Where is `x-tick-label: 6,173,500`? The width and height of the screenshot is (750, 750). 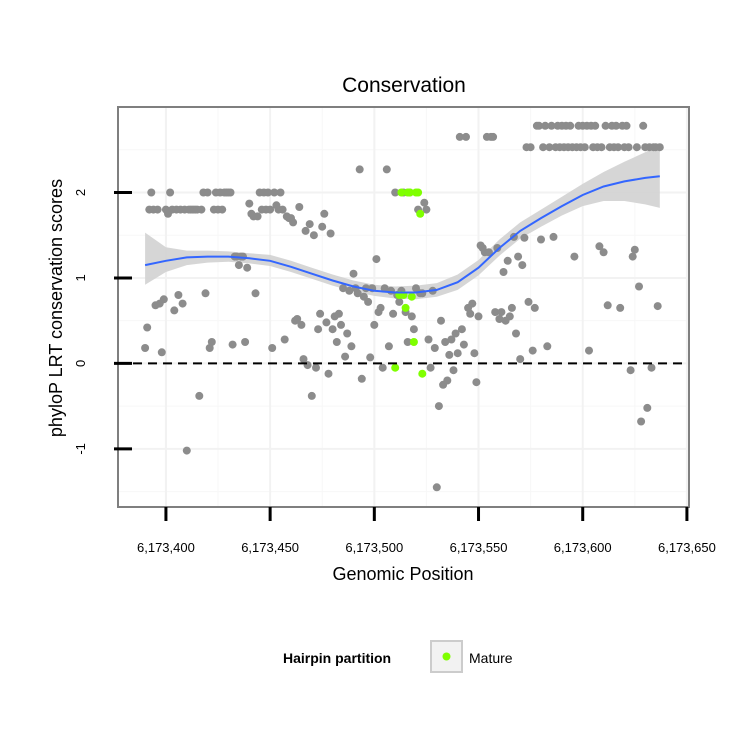 x-tick-label: 6,173,500 is located at coordinates (374, 547).